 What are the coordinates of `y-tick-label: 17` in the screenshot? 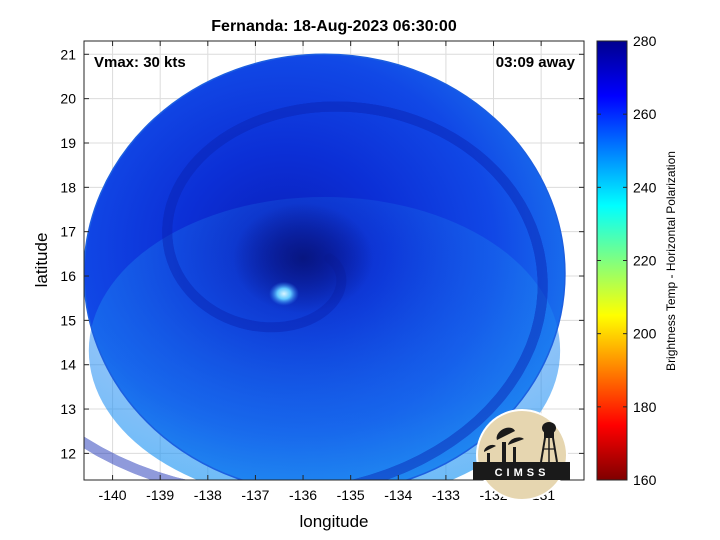 It's located at (68, 232).